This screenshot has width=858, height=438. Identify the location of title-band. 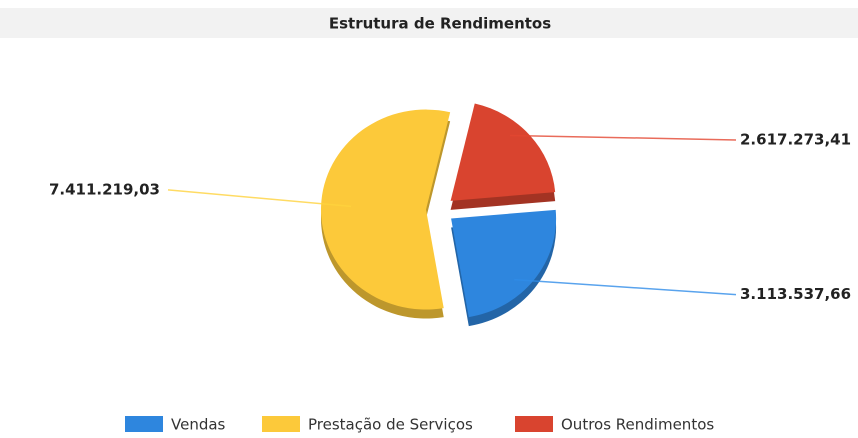
(429, 23).